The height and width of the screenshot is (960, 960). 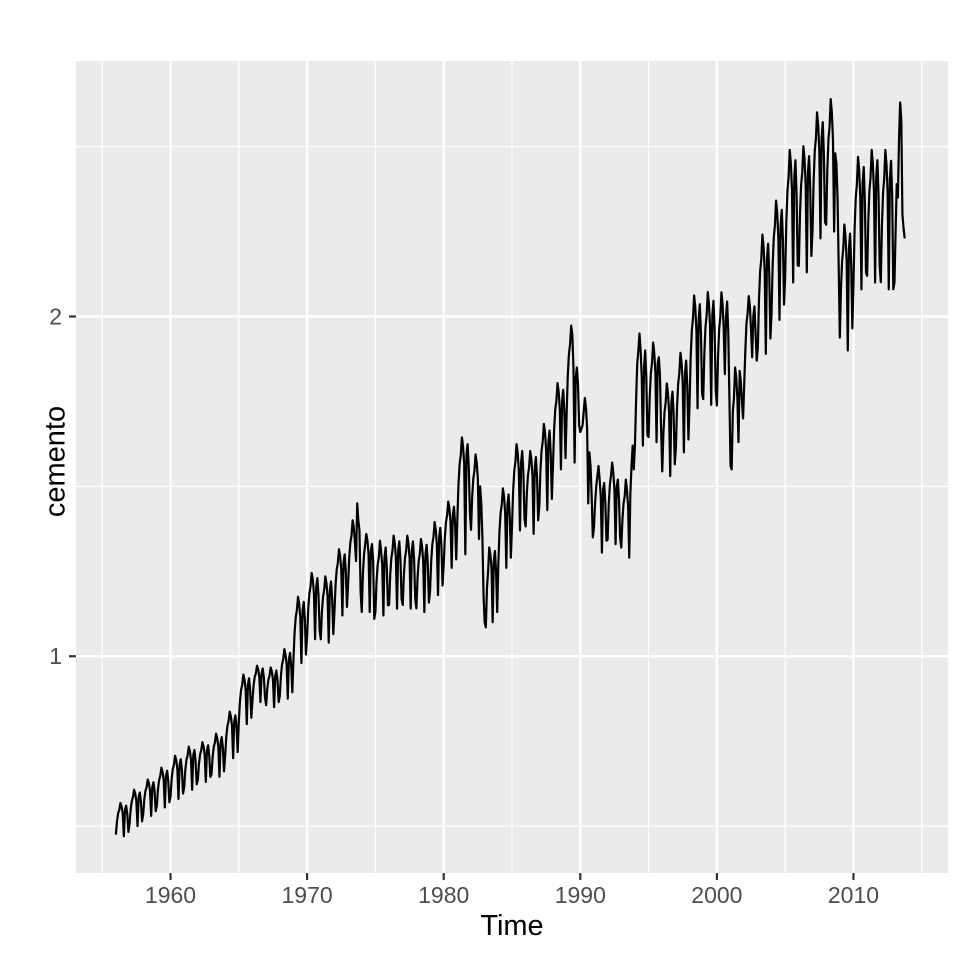 I want to click on x-tick-label: 1980, so click(x=443, y=895).